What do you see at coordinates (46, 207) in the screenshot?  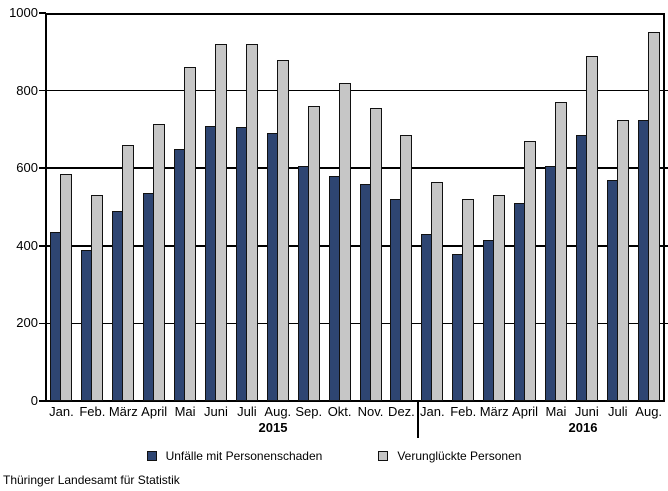 I see `y-axis-line` at bounding box center [46, 207].